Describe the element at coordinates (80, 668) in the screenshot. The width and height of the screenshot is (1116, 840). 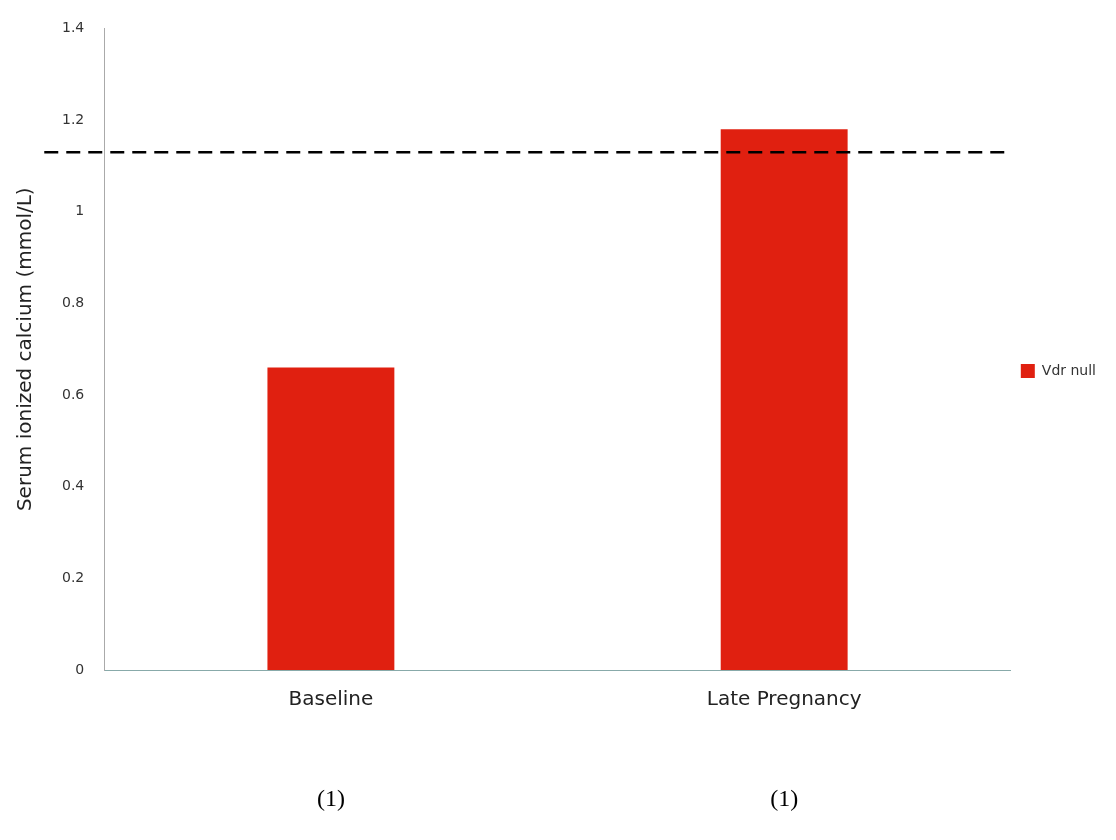
I see `y-tick-label: 0` at that location.